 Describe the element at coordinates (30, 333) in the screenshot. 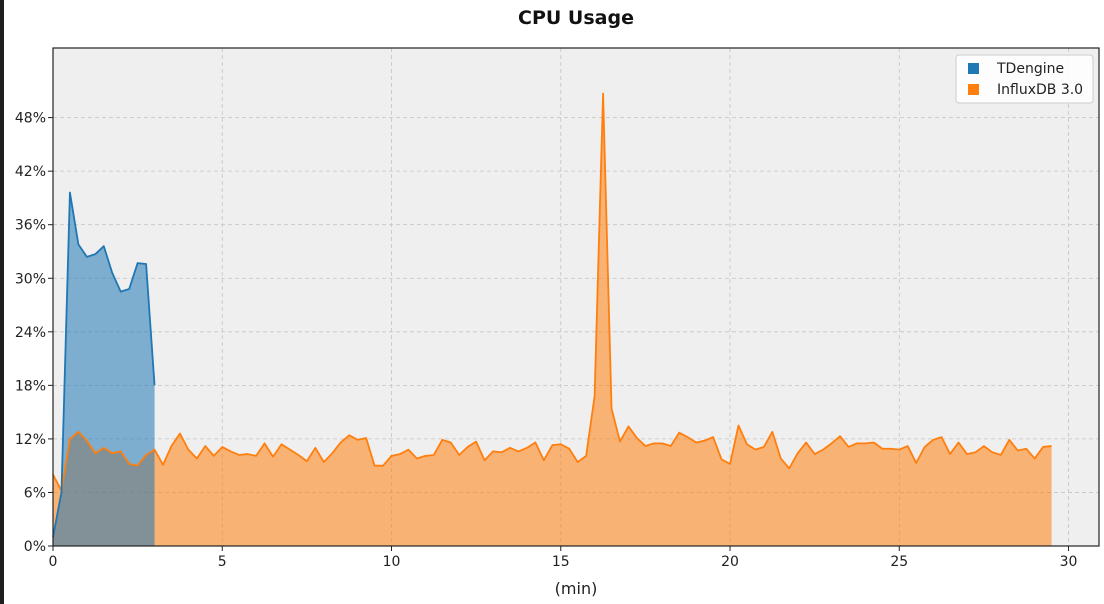

I see `y-tick-label: 24%` at that location.